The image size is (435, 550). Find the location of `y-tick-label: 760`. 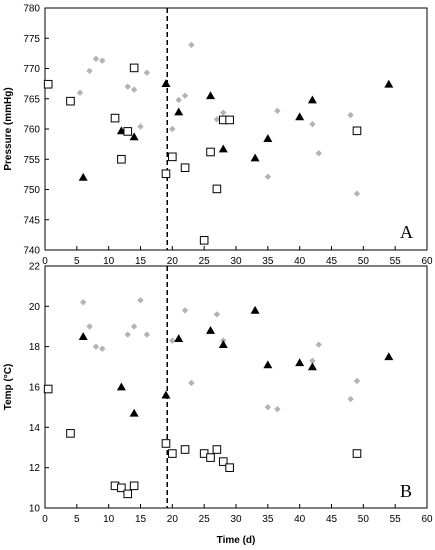

y-tick-label: 760 is located at coordinates (31, 130).